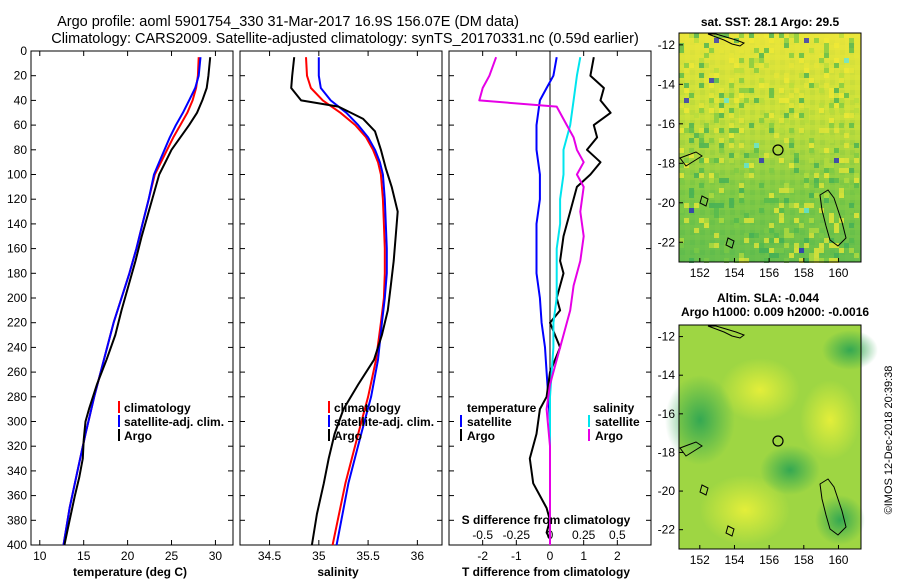 The height and width of the screenshot is (580, 900). Describe the element at coordinates (17, 372) in the screenshot. I see `y-tick-label: 260` at that location.